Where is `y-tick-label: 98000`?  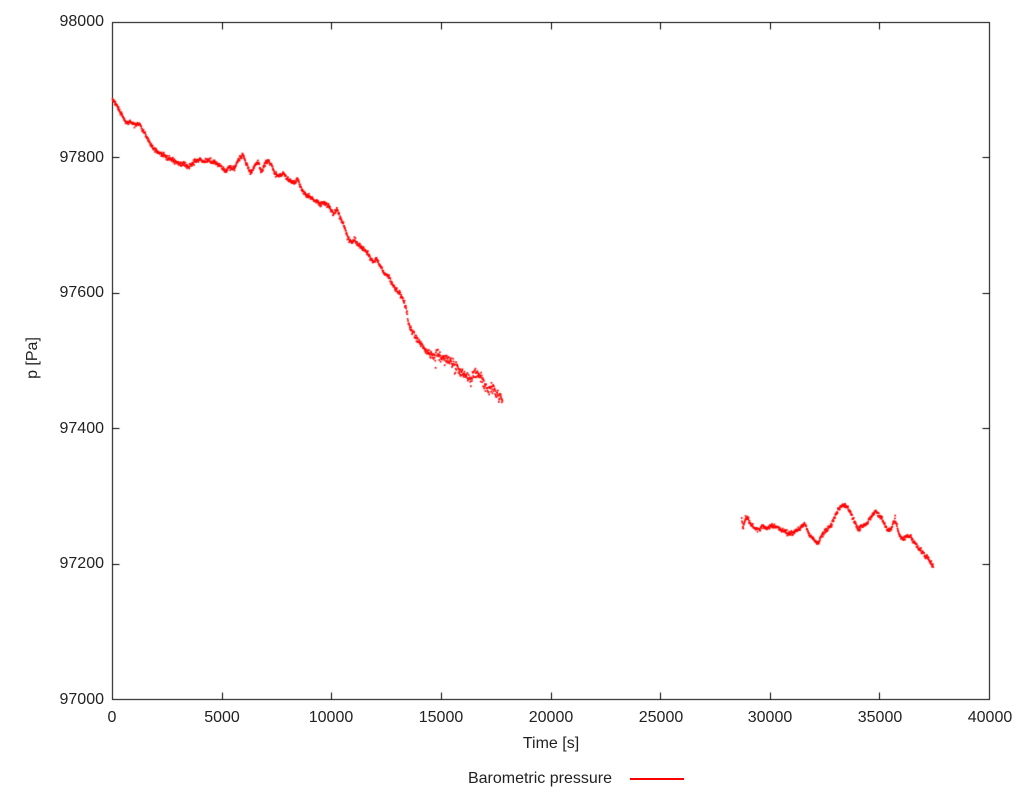 y-tick-label: 98000 is located at coordinates (82, 21).